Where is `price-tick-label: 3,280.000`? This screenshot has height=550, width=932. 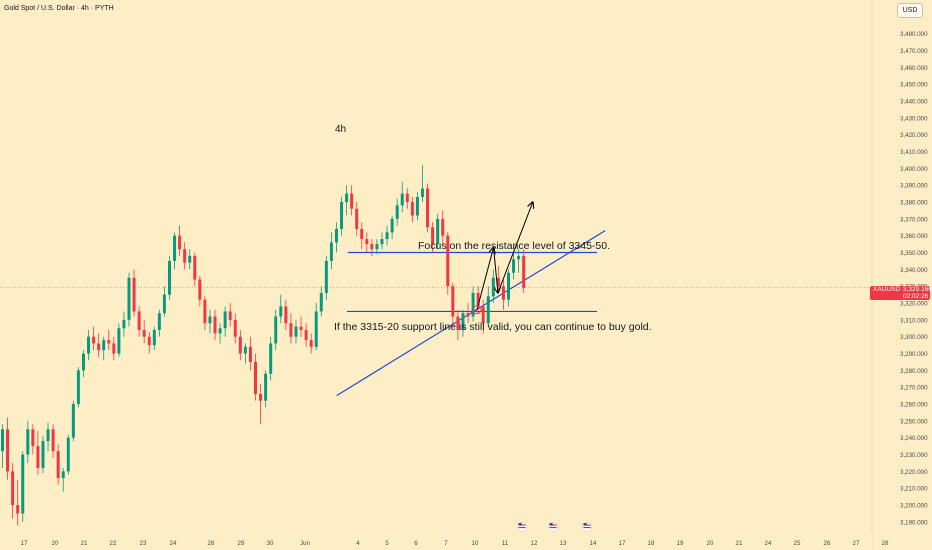 price-tick-label: 3,280.000 is located at coordinates (914, 371).